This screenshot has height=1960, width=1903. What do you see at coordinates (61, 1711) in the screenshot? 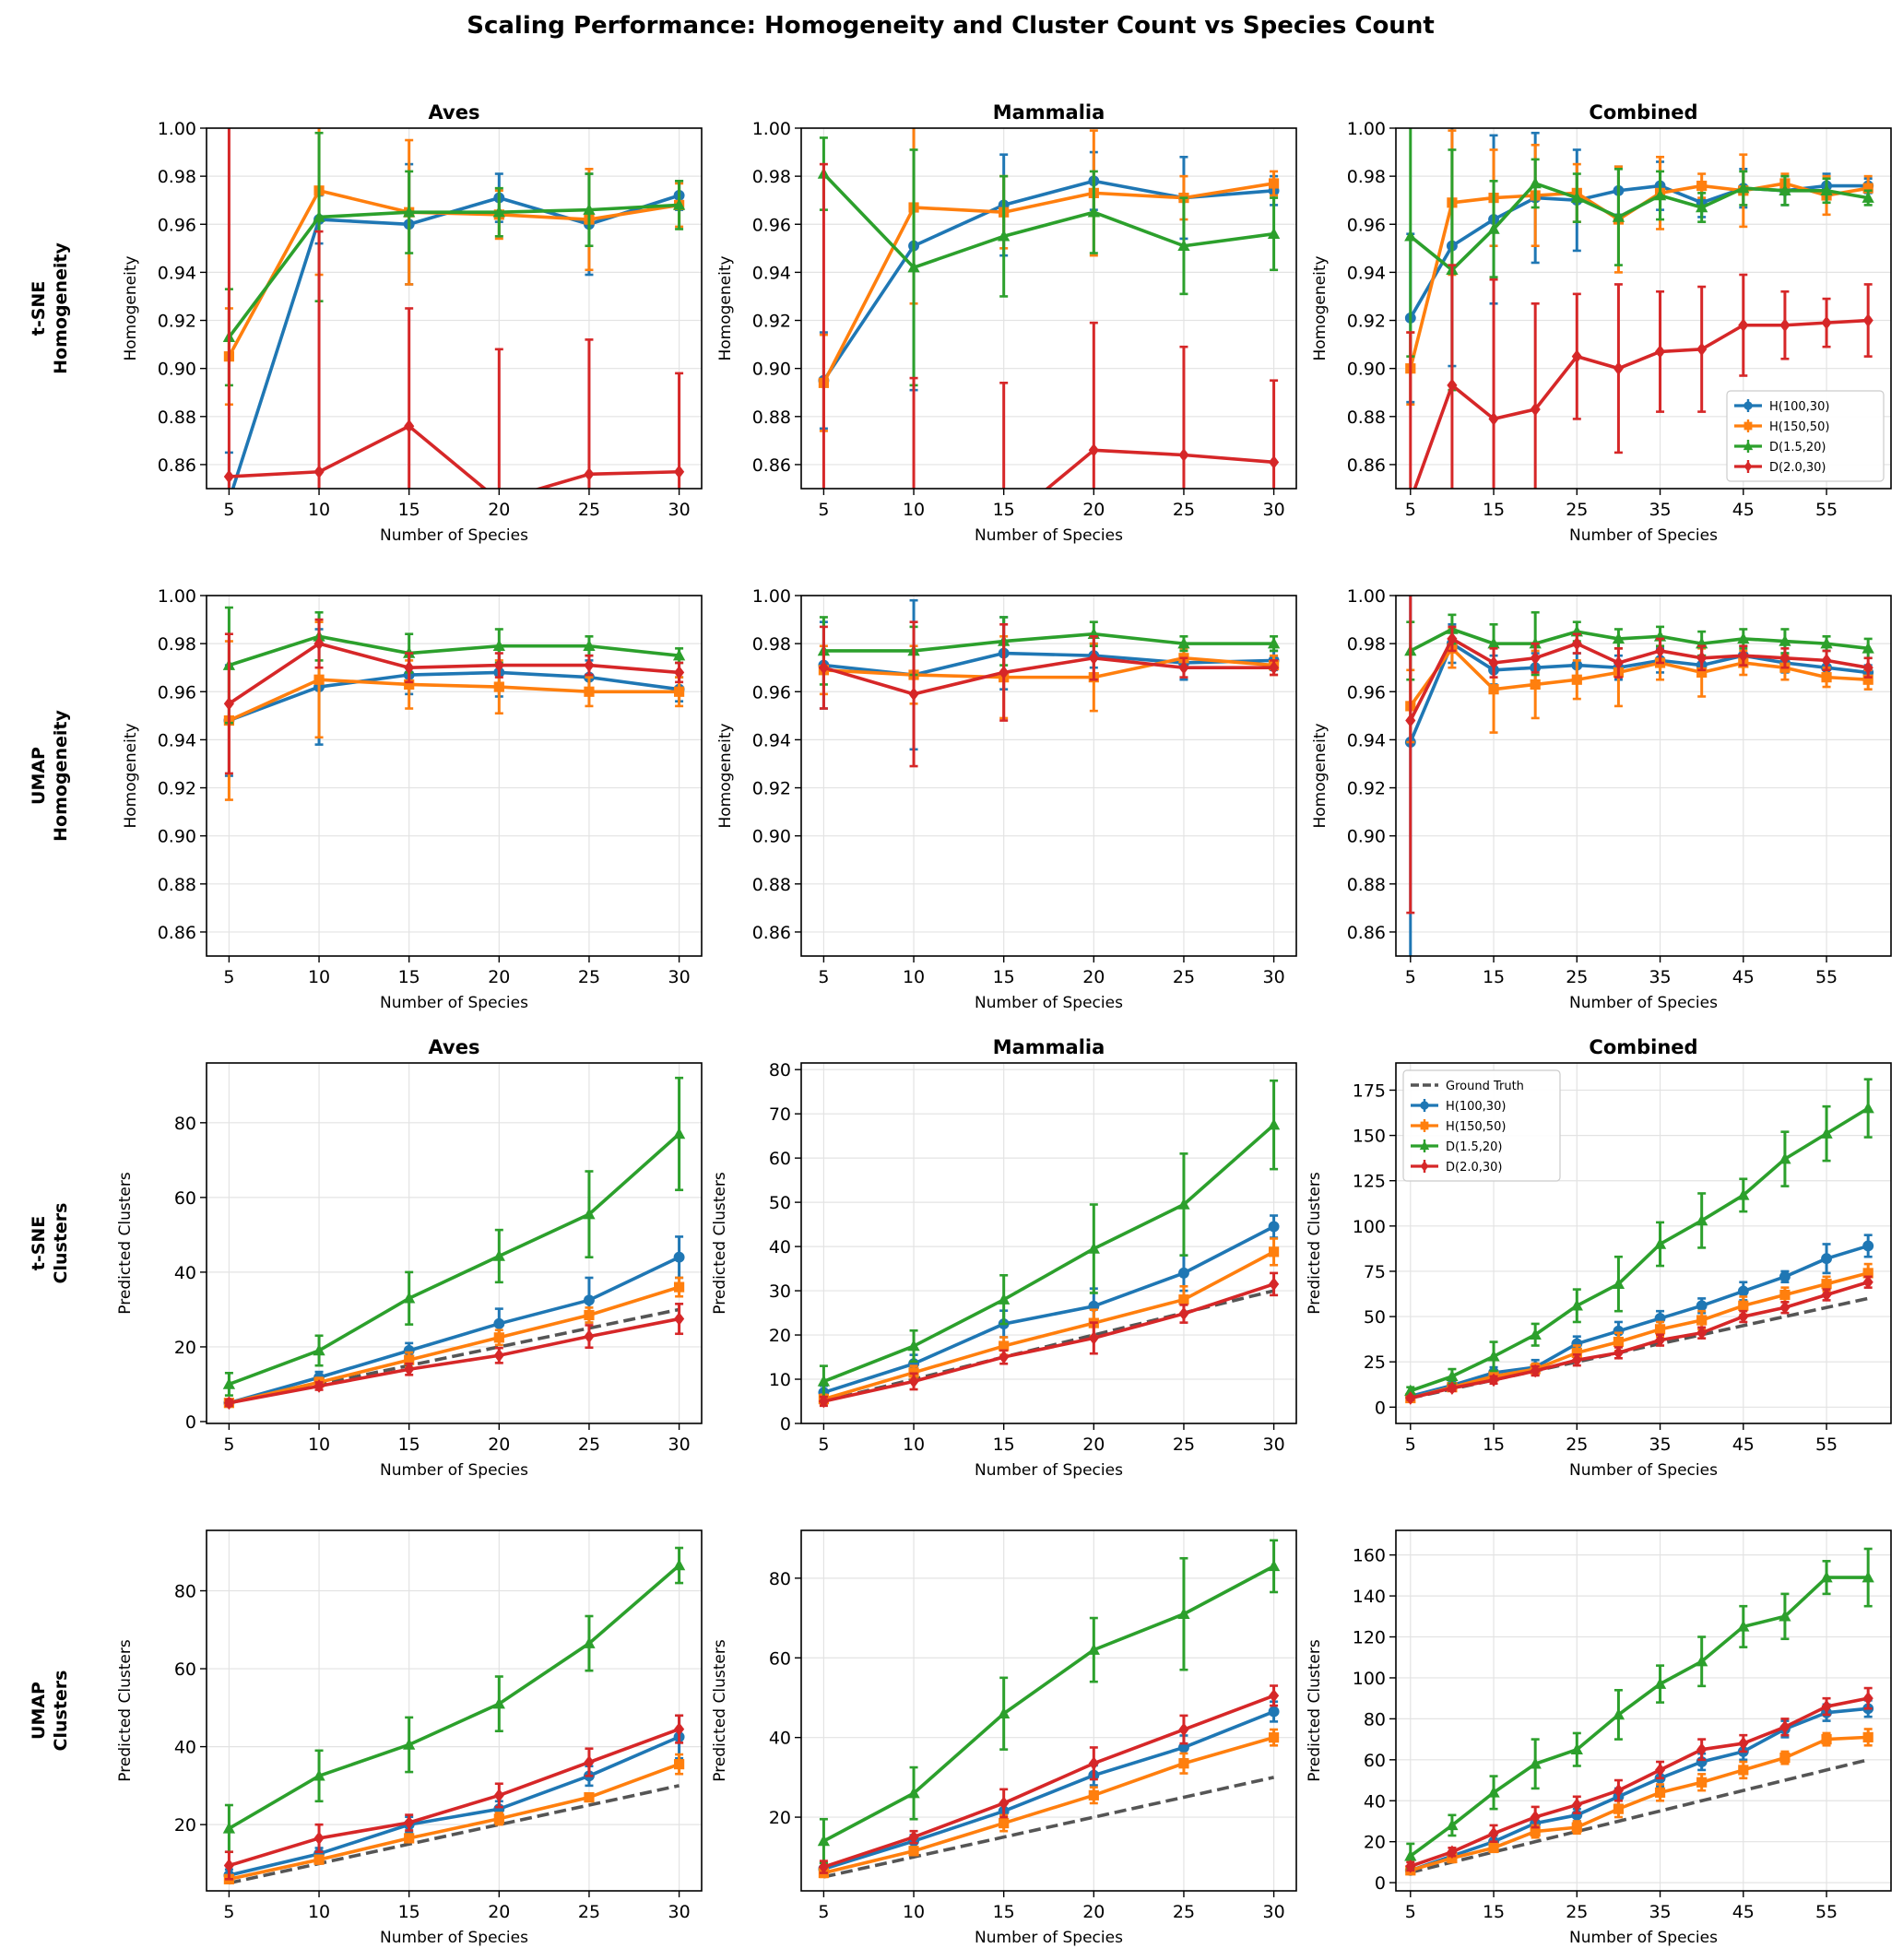
I see `row-label-line: Clusters` at bounding box center [61, 1711].